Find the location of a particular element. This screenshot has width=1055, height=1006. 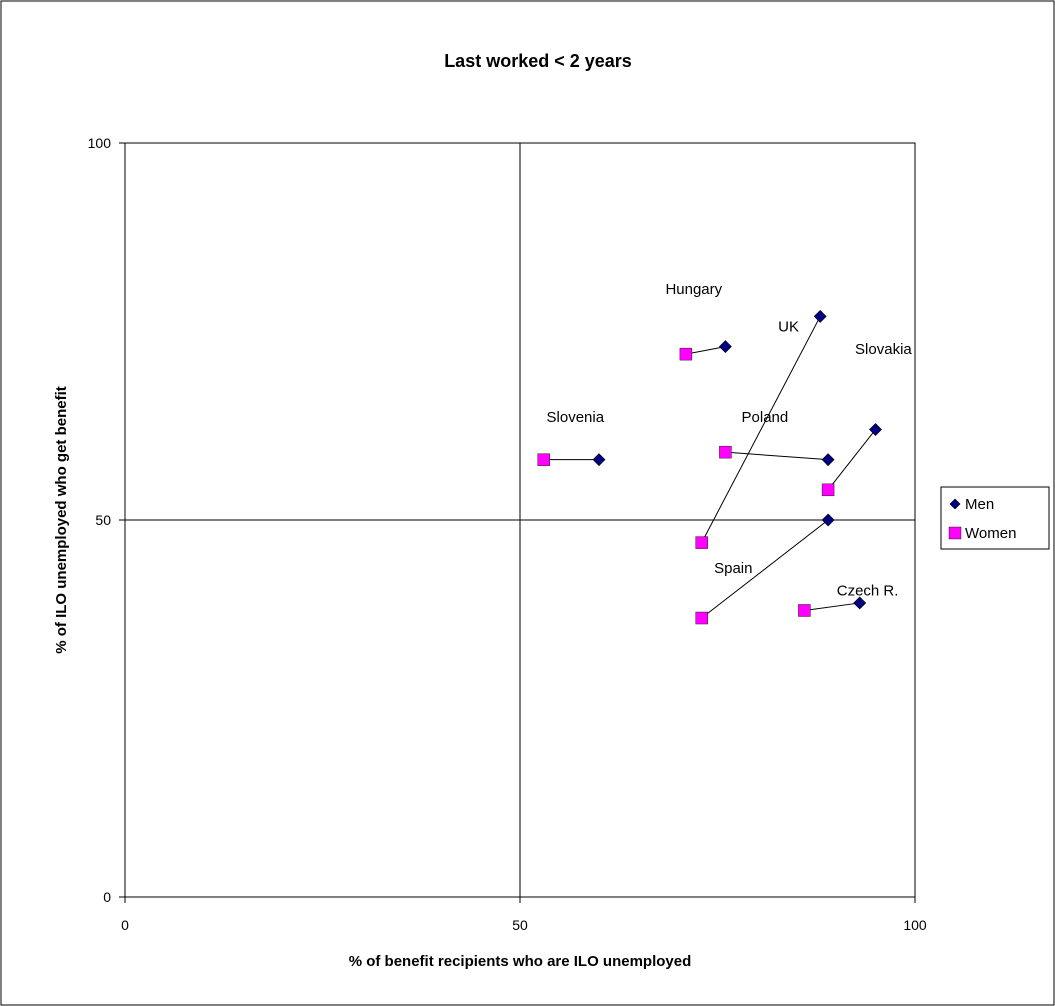

y-tick-label: 100 is located at coordinates (100, 143).